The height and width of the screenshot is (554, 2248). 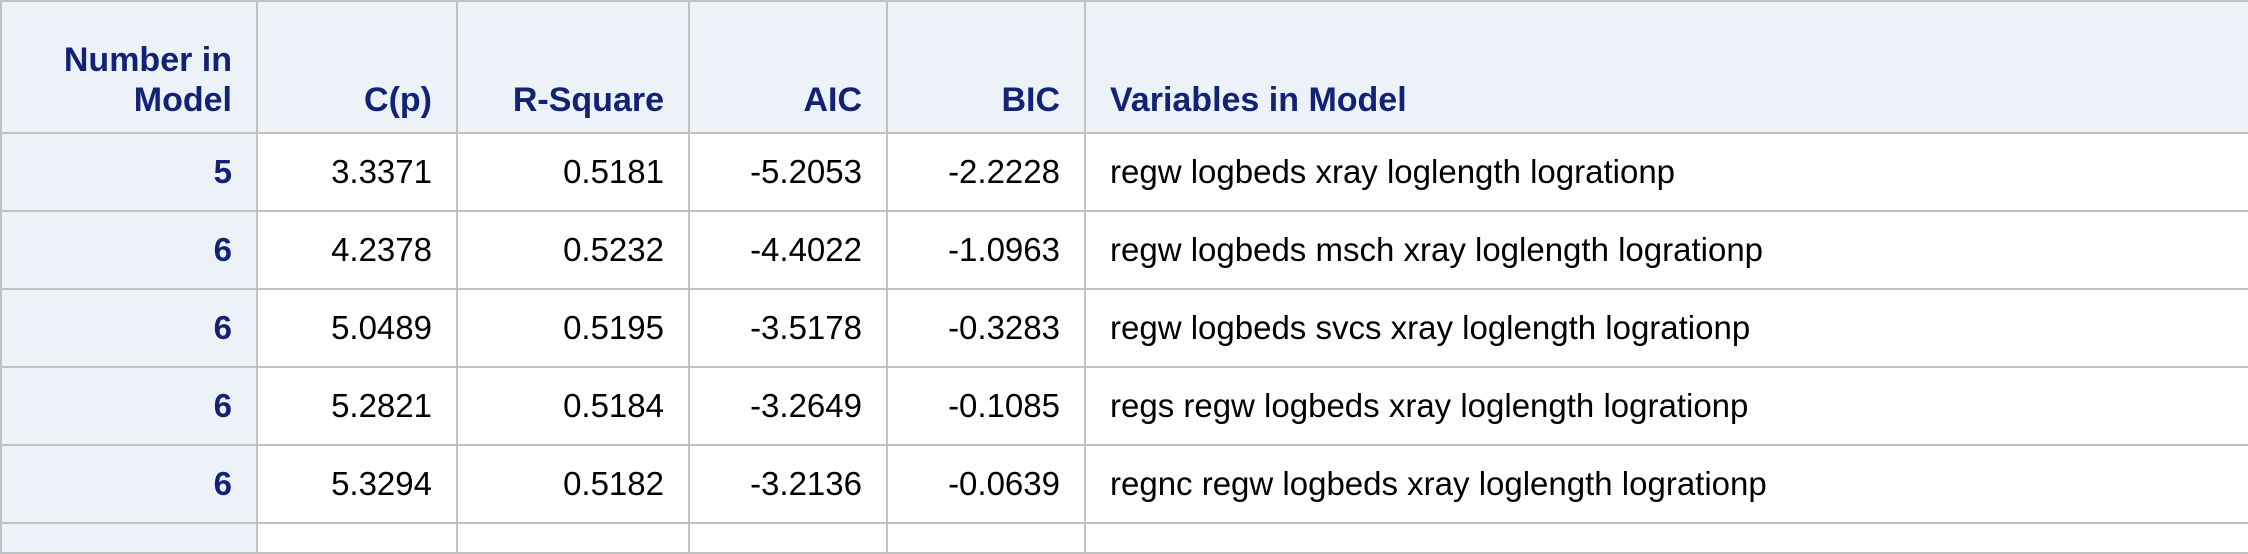 I want to click on header-number-in-model: Number in Model, so click(x=129, y=67).